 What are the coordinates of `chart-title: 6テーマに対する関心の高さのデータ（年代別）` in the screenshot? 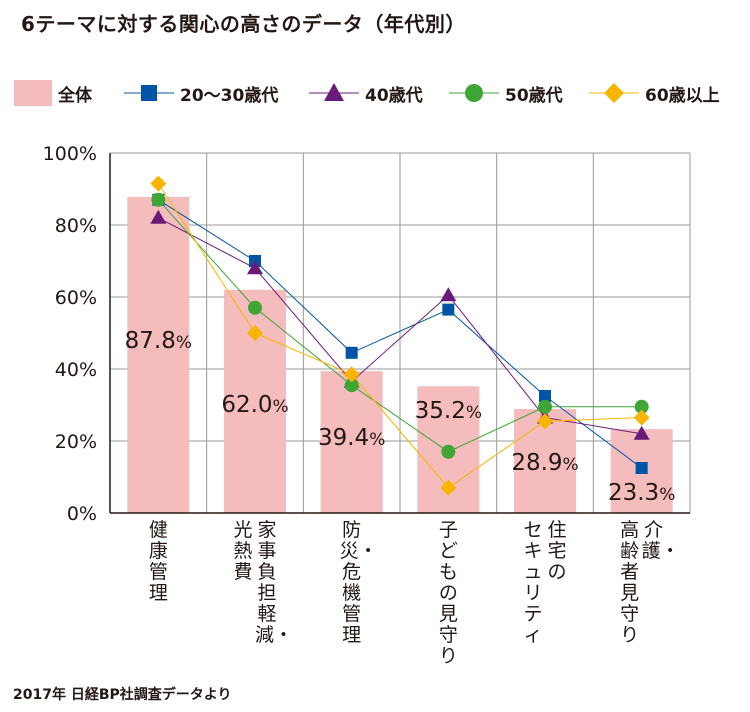 It's located at (243, 24).